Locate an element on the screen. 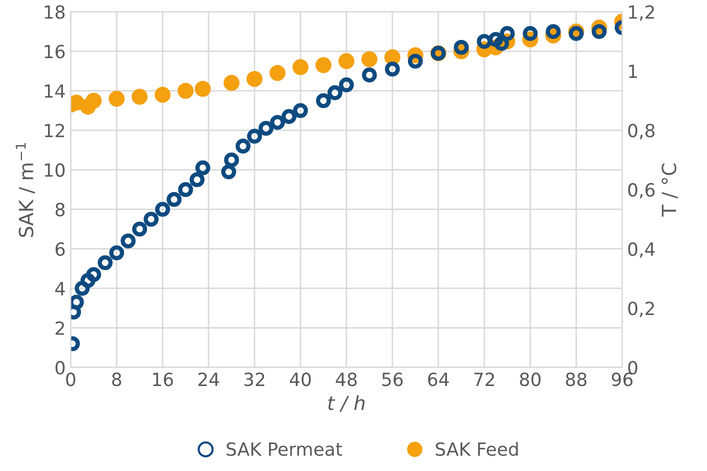 The height and width of the screenshot is (471, 707). y-tick-label: 0 is located at coordinates (60, 367).